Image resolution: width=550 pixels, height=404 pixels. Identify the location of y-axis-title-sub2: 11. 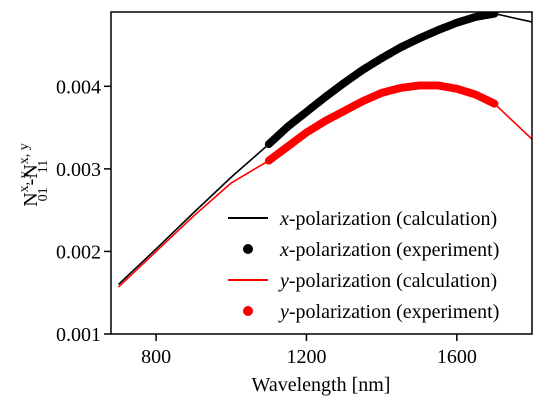
(43, 166).